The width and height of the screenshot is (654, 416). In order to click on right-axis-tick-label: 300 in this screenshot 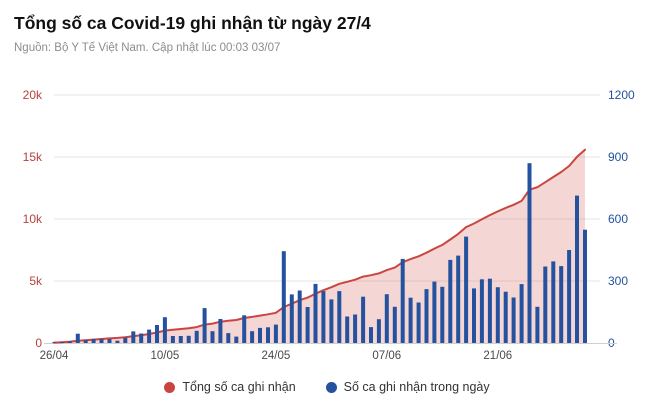, I will do `click(618, 281)`.